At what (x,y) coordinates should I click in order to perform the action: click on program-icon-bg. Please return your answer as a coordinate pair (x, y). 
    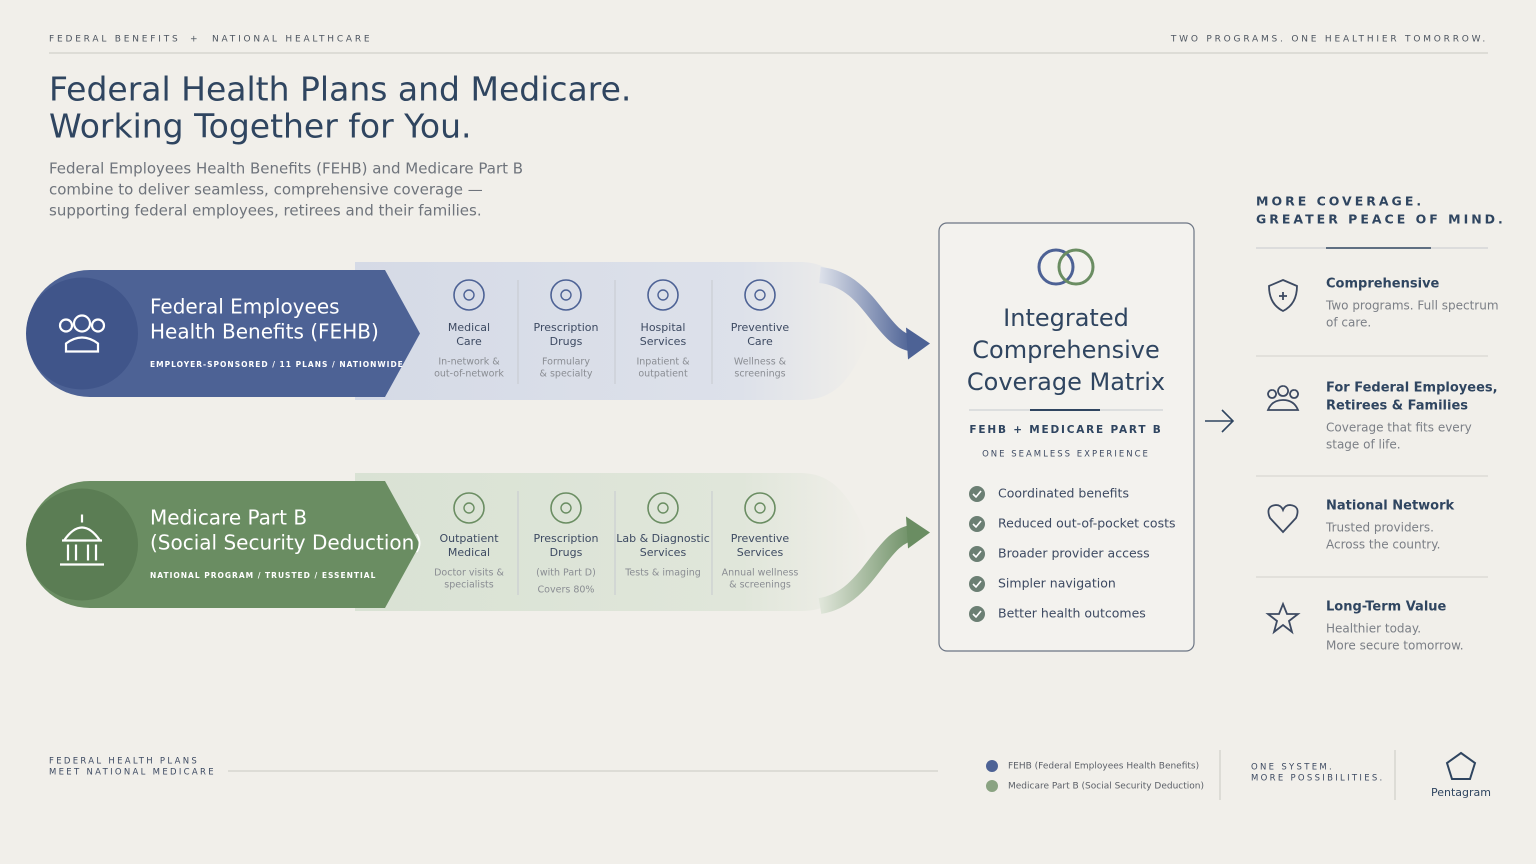
    Looking at the image, I should click on (82, 544).